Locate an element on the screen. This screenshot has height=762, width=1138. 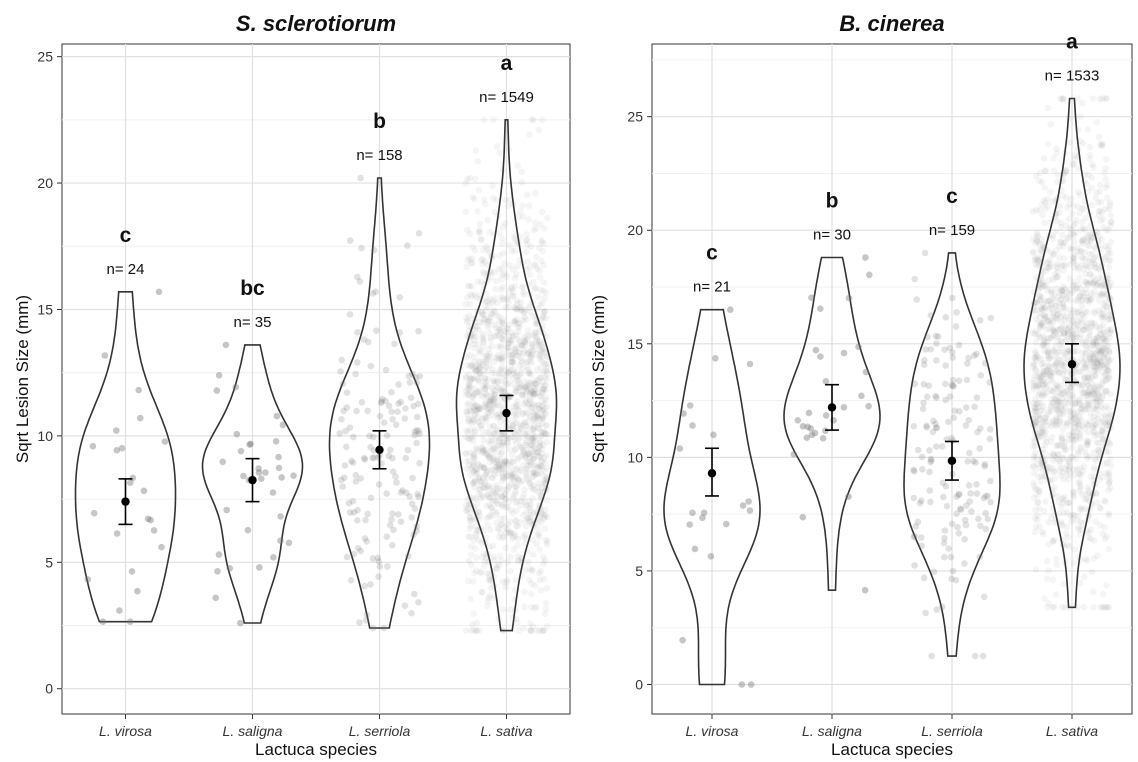
error-bars is located at coordinates (316, 460).